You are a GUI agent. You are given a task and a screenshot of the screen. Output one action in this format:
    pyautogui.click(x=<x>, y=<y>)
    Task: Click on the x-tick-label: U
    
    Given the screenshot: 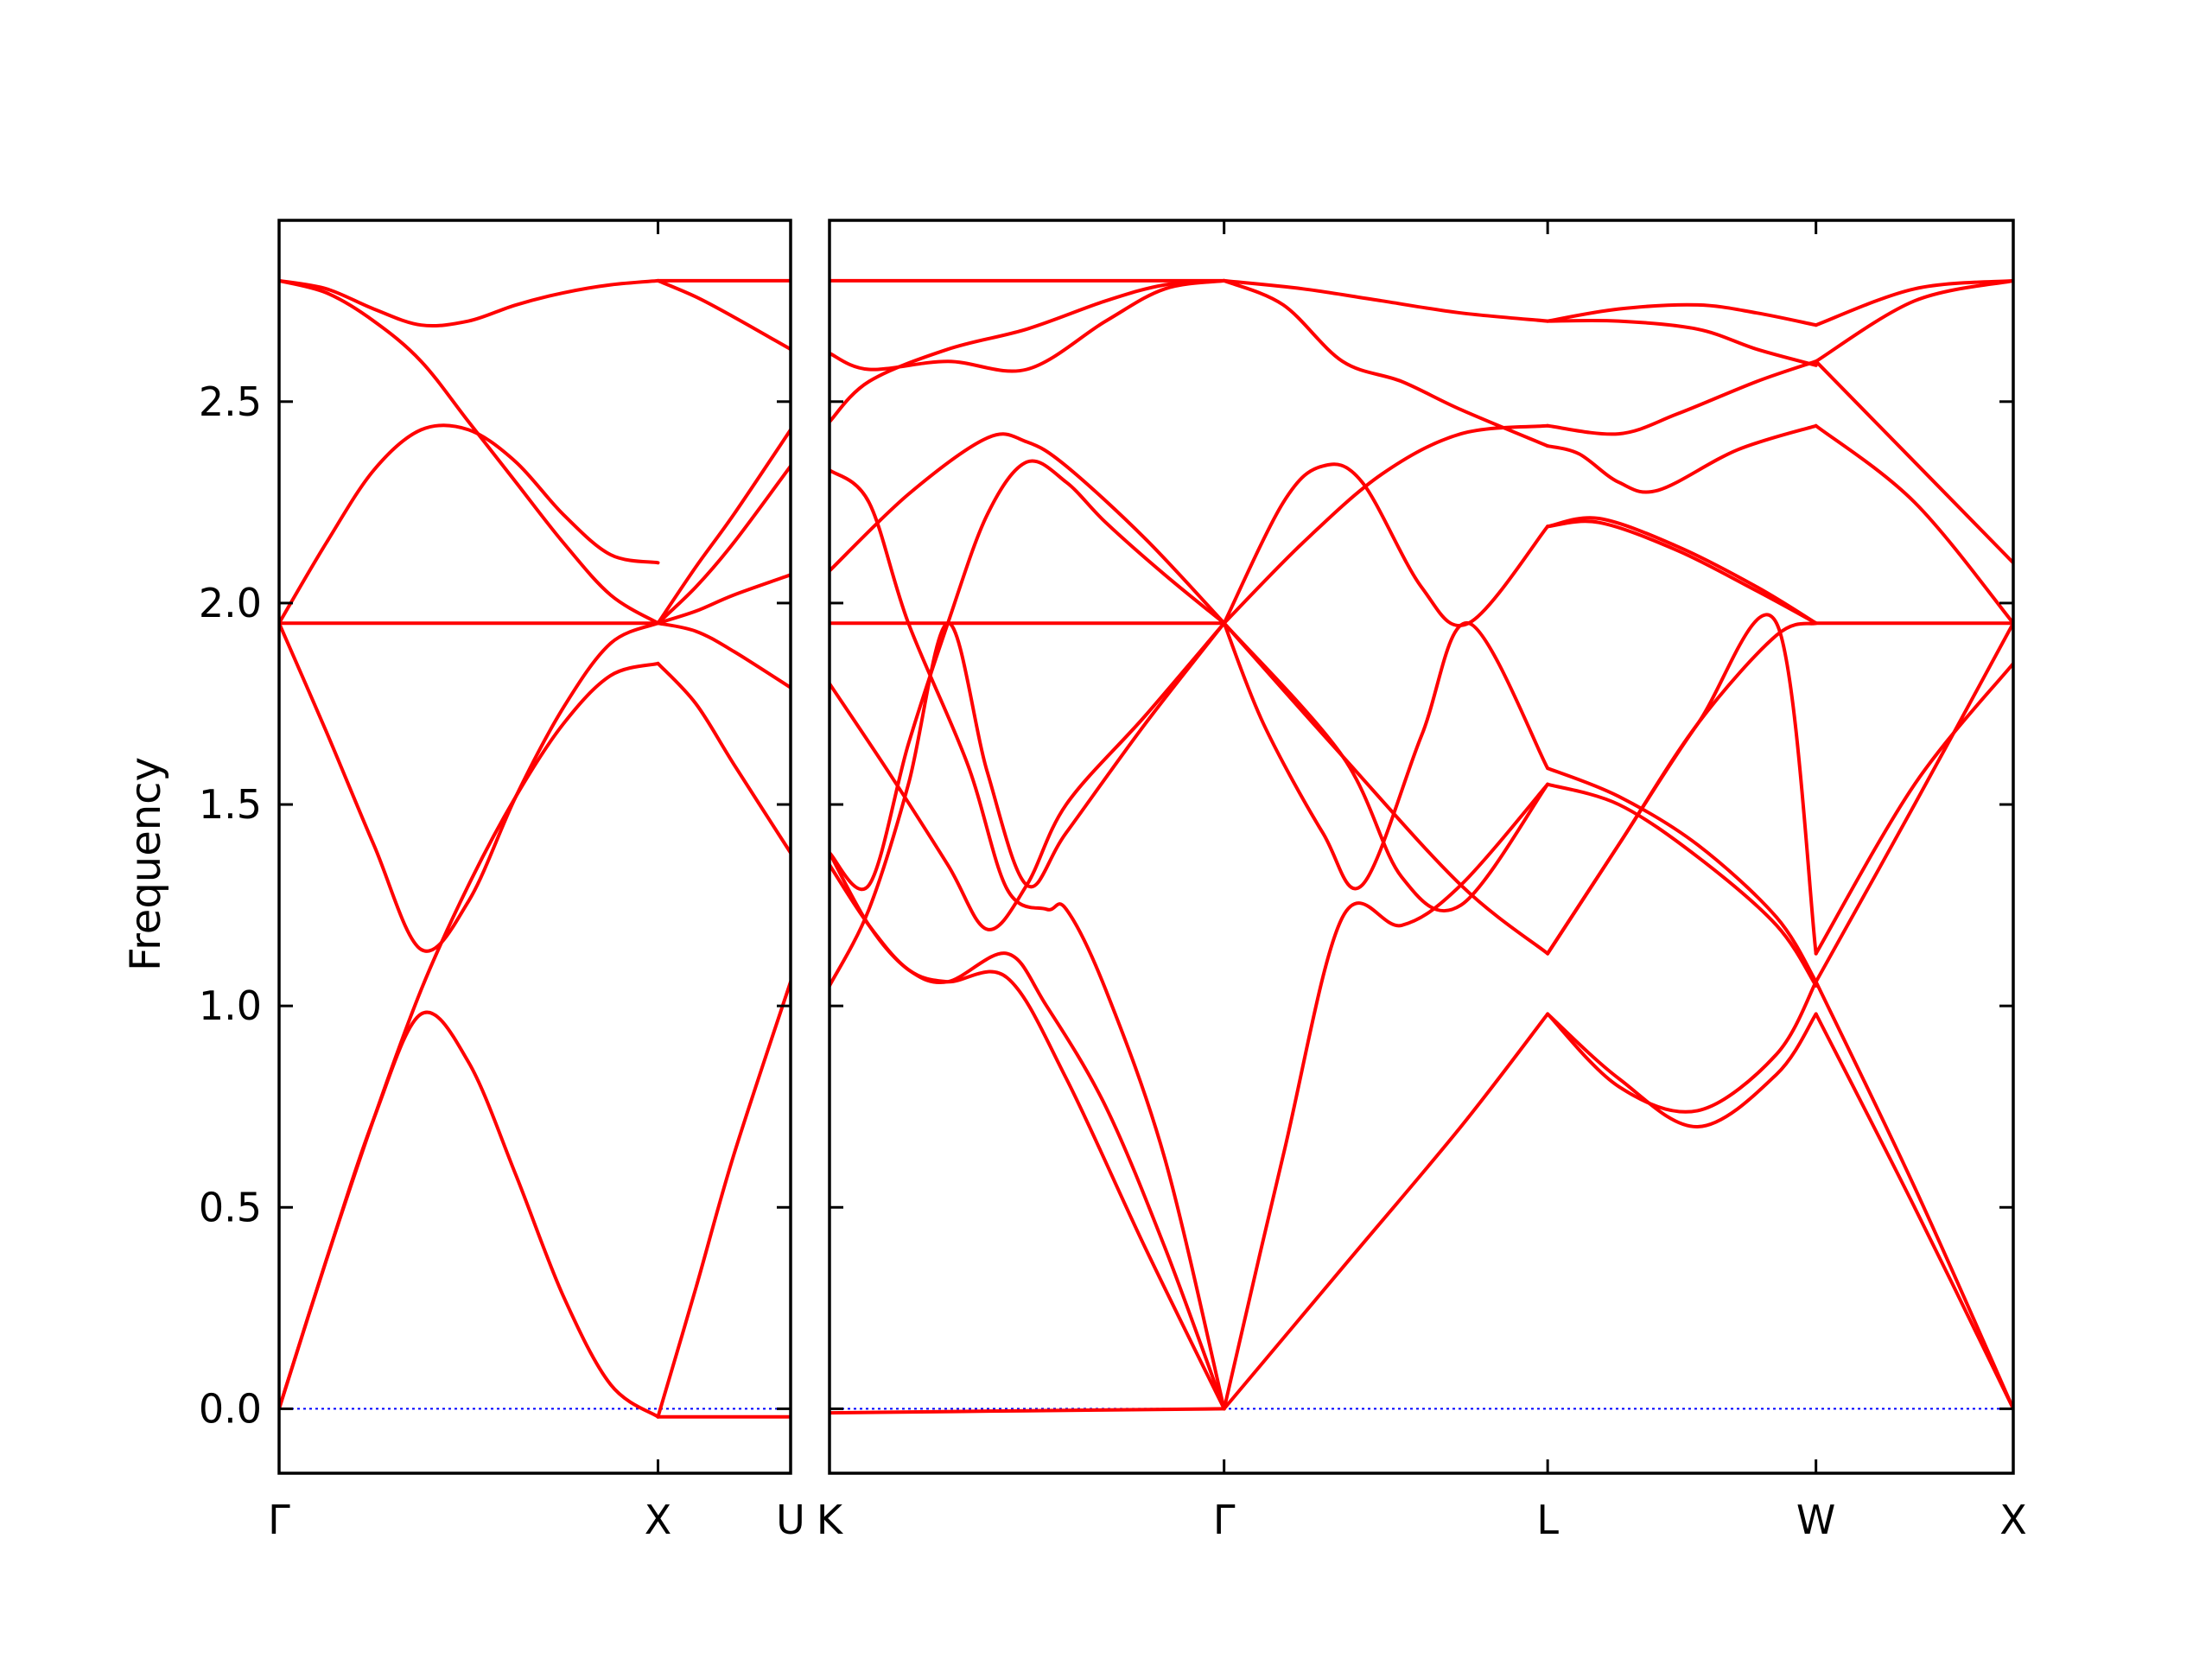 What is the action you would take?
    pyautogui.click(x=790, y=1520)
    